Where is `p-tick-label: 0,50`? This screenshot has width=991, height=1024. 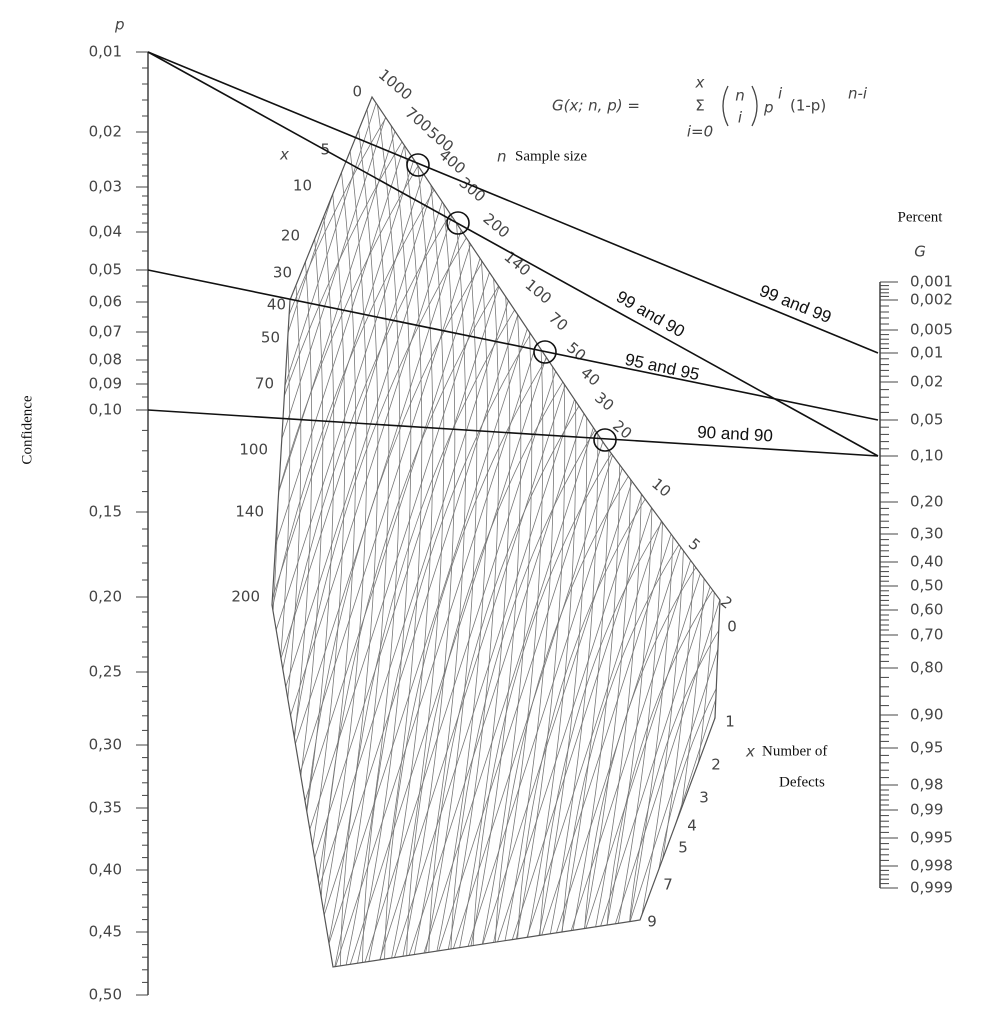 p-tick-label: 0,50 is located at coordinates (105, 995).